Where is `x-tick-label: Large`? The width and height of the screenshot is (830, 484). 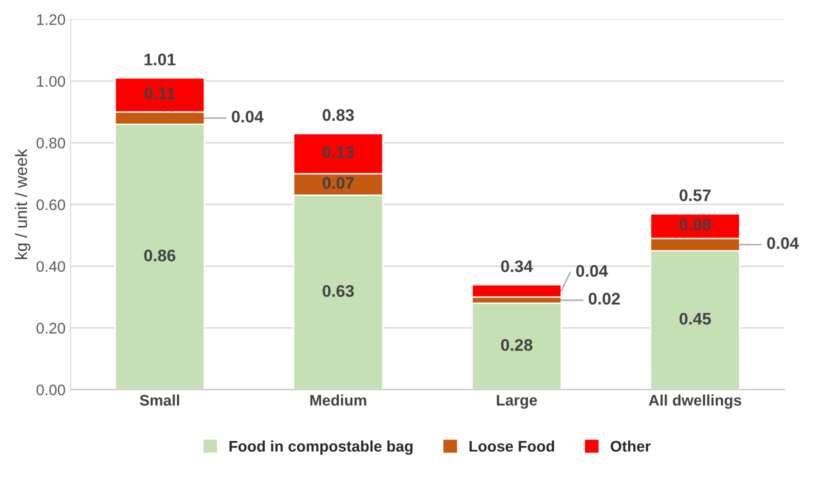 x-tick-label: Large is located at coordinates (516, 401).